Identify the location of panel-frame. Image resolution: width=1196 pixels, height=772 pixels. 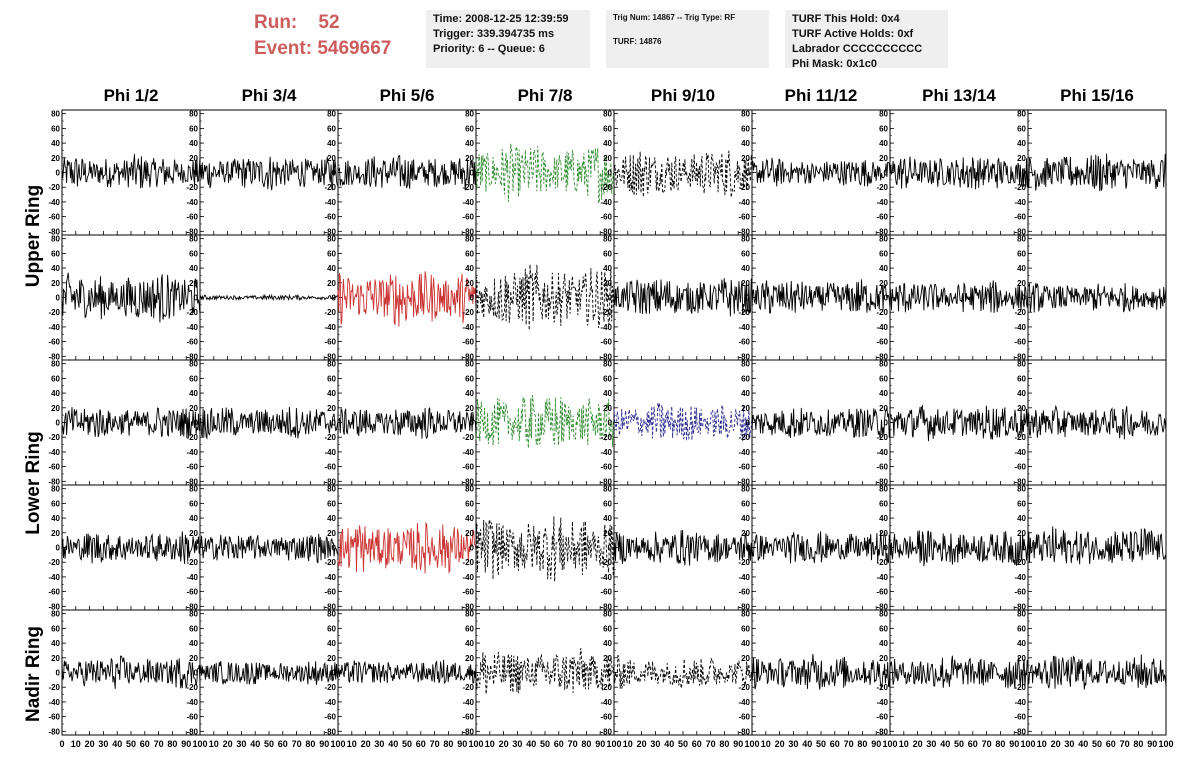
(821, 422).